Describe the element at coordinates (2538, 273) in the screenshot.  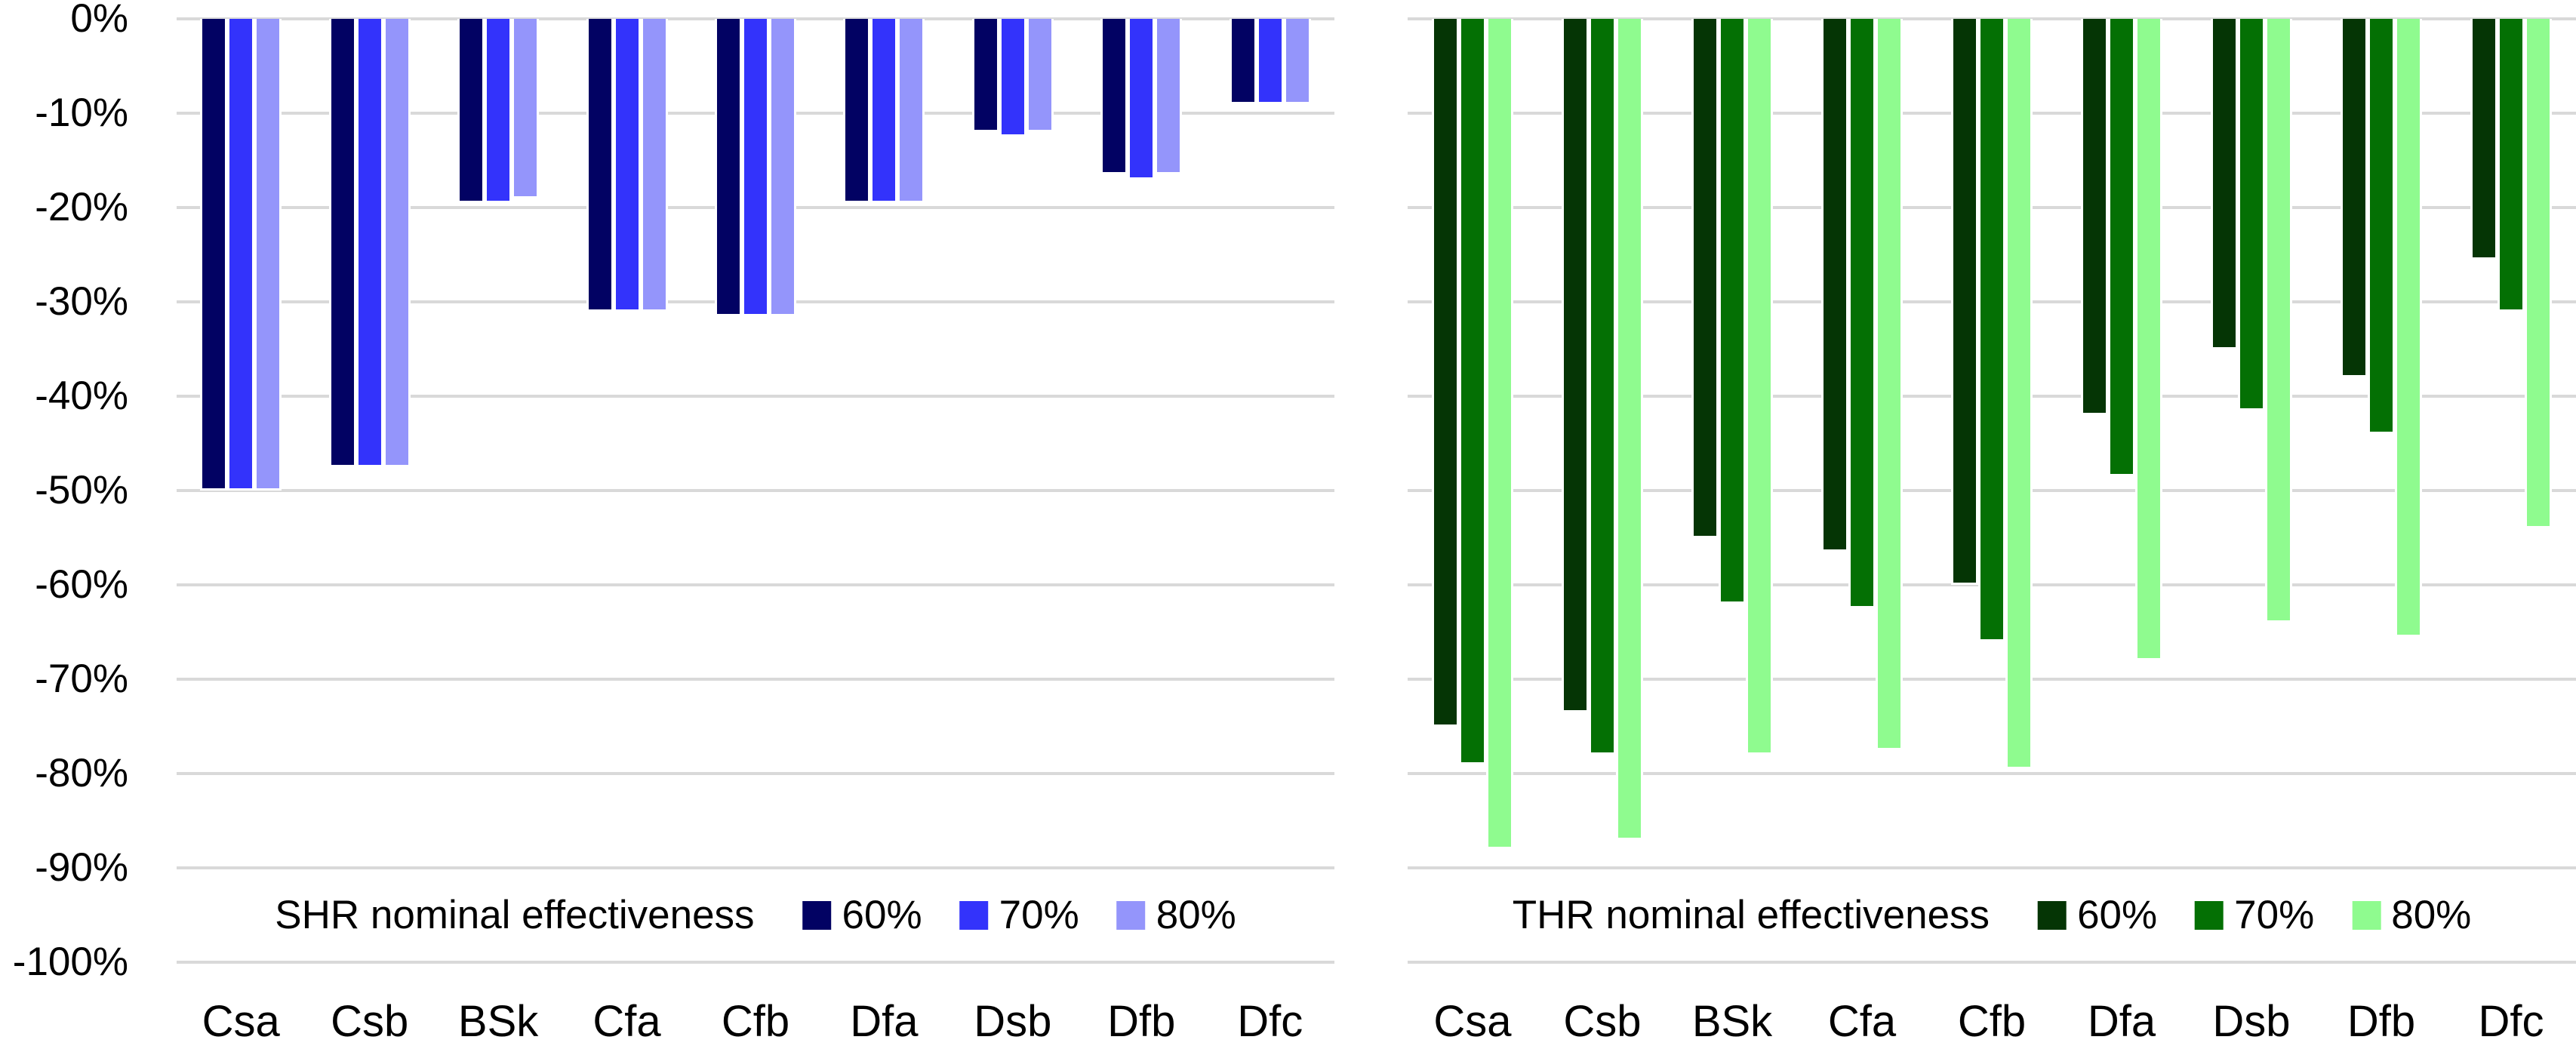
I see `bar-thr-Dfc-80%` at that location.